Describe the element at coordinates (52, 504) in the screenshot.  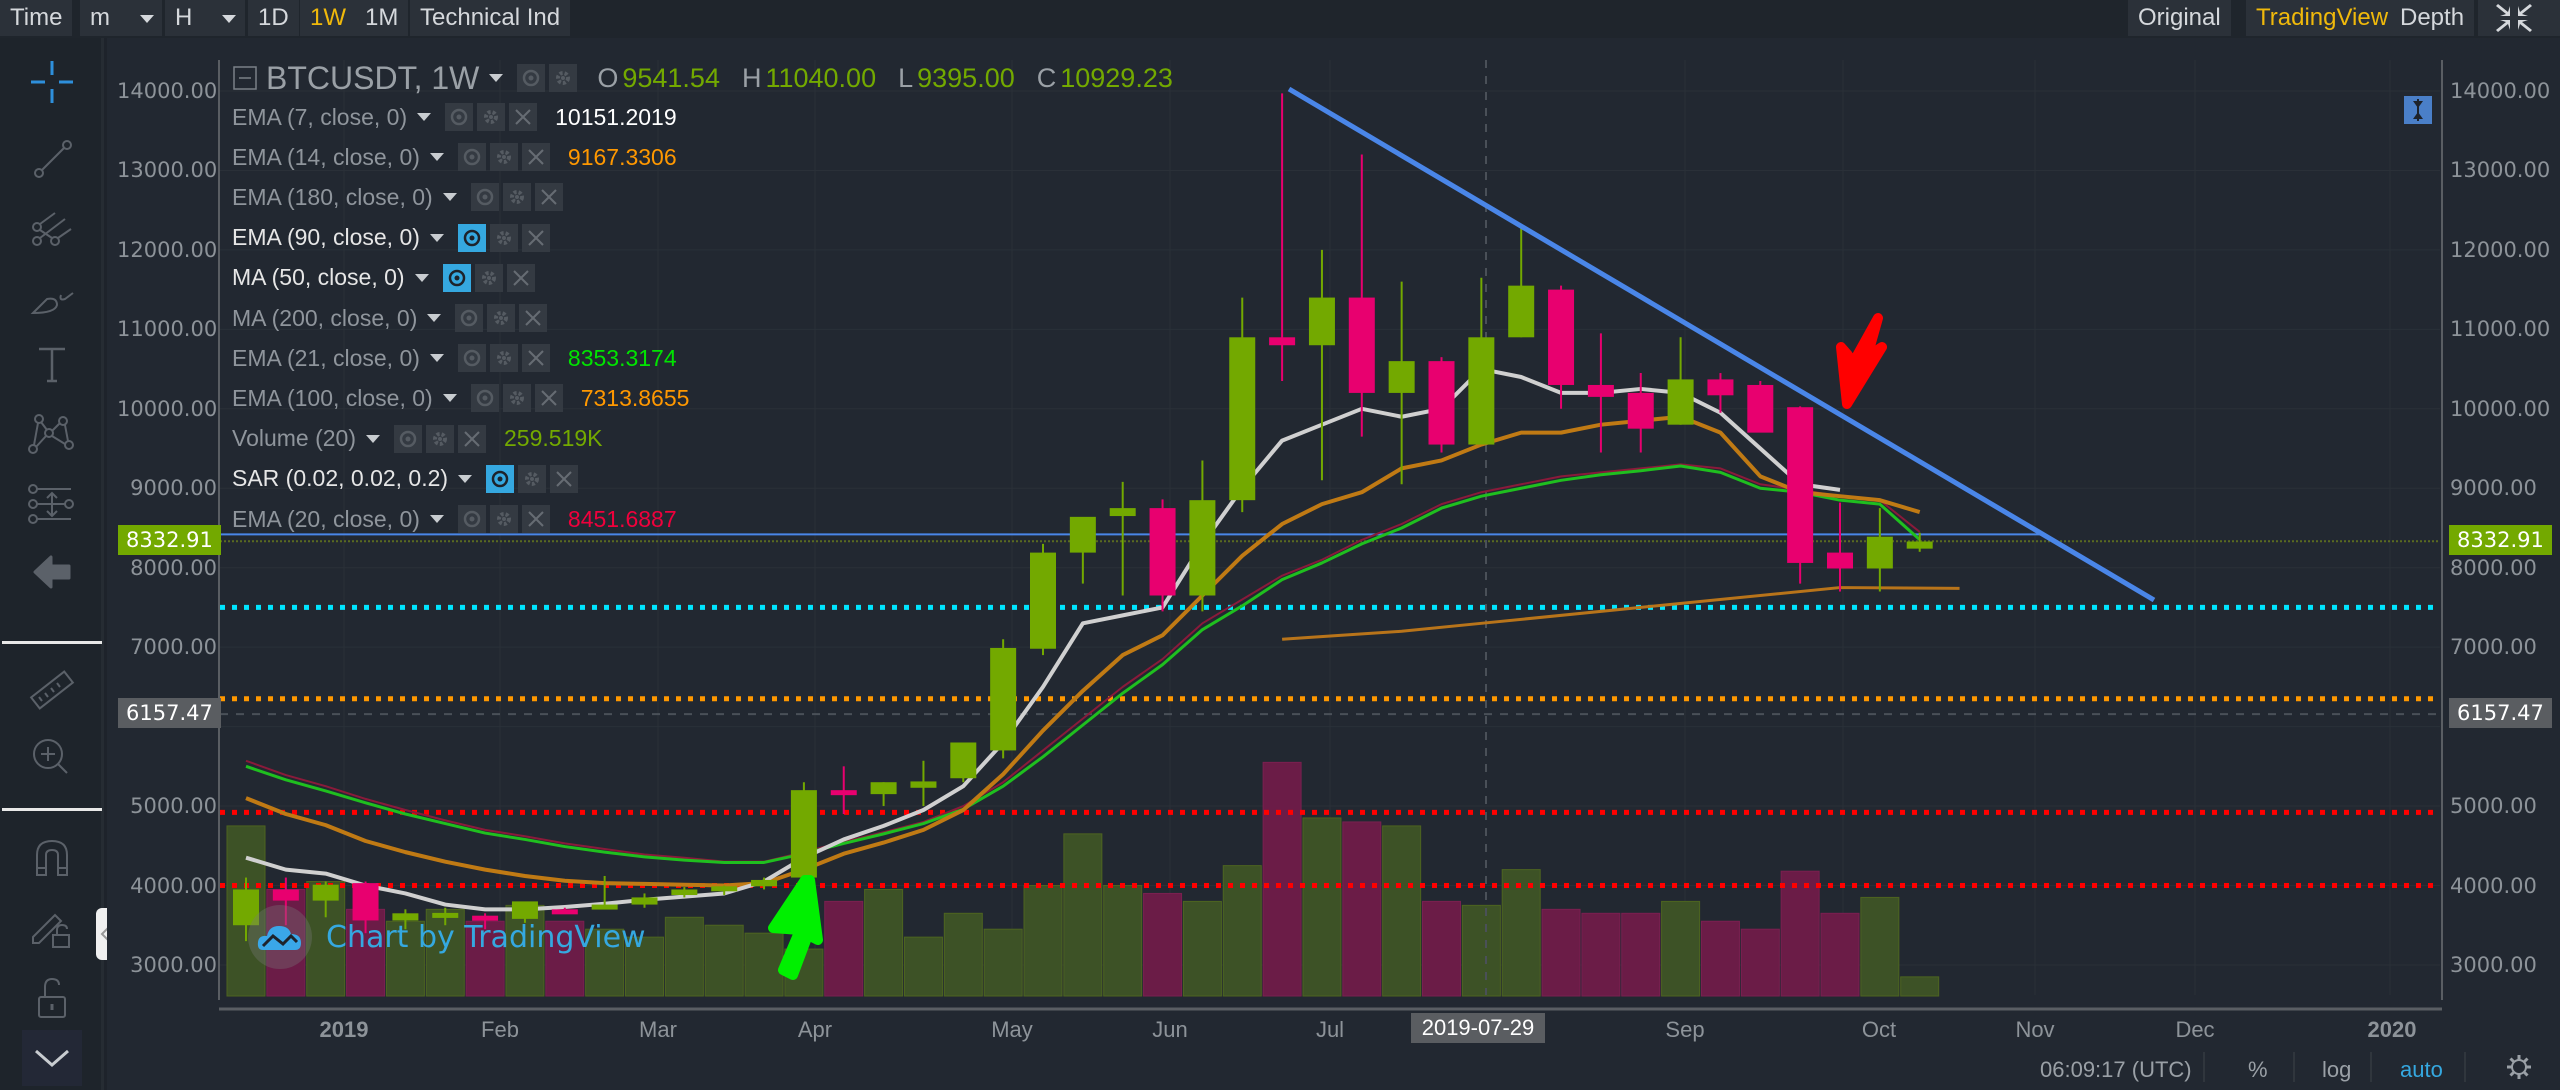
I see `tool-projection` at that location.